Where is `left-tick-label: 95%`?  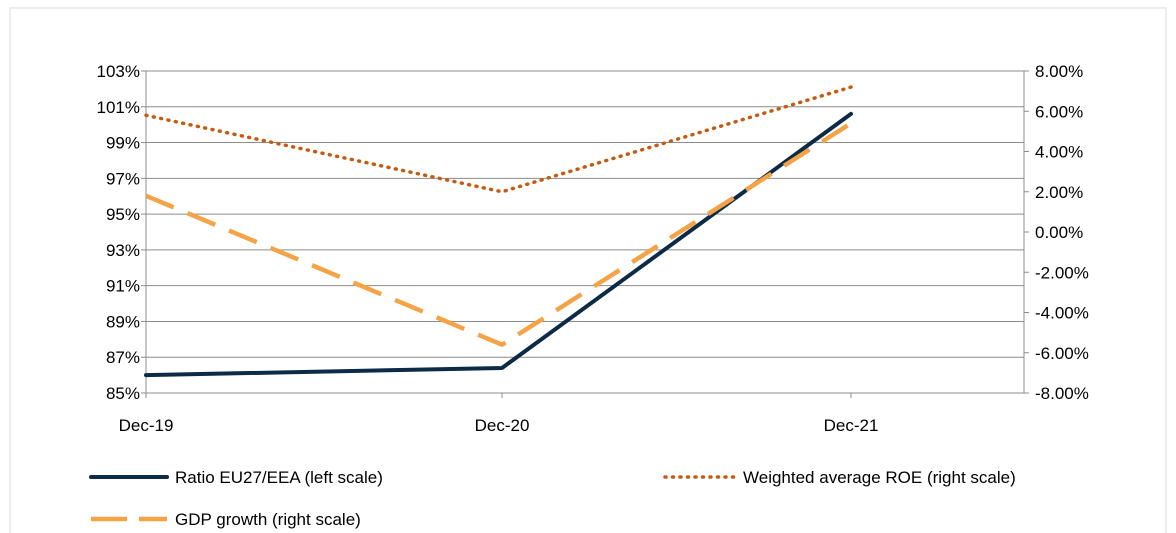 left-tick-label: 95% is located at coordinates (123, 214).